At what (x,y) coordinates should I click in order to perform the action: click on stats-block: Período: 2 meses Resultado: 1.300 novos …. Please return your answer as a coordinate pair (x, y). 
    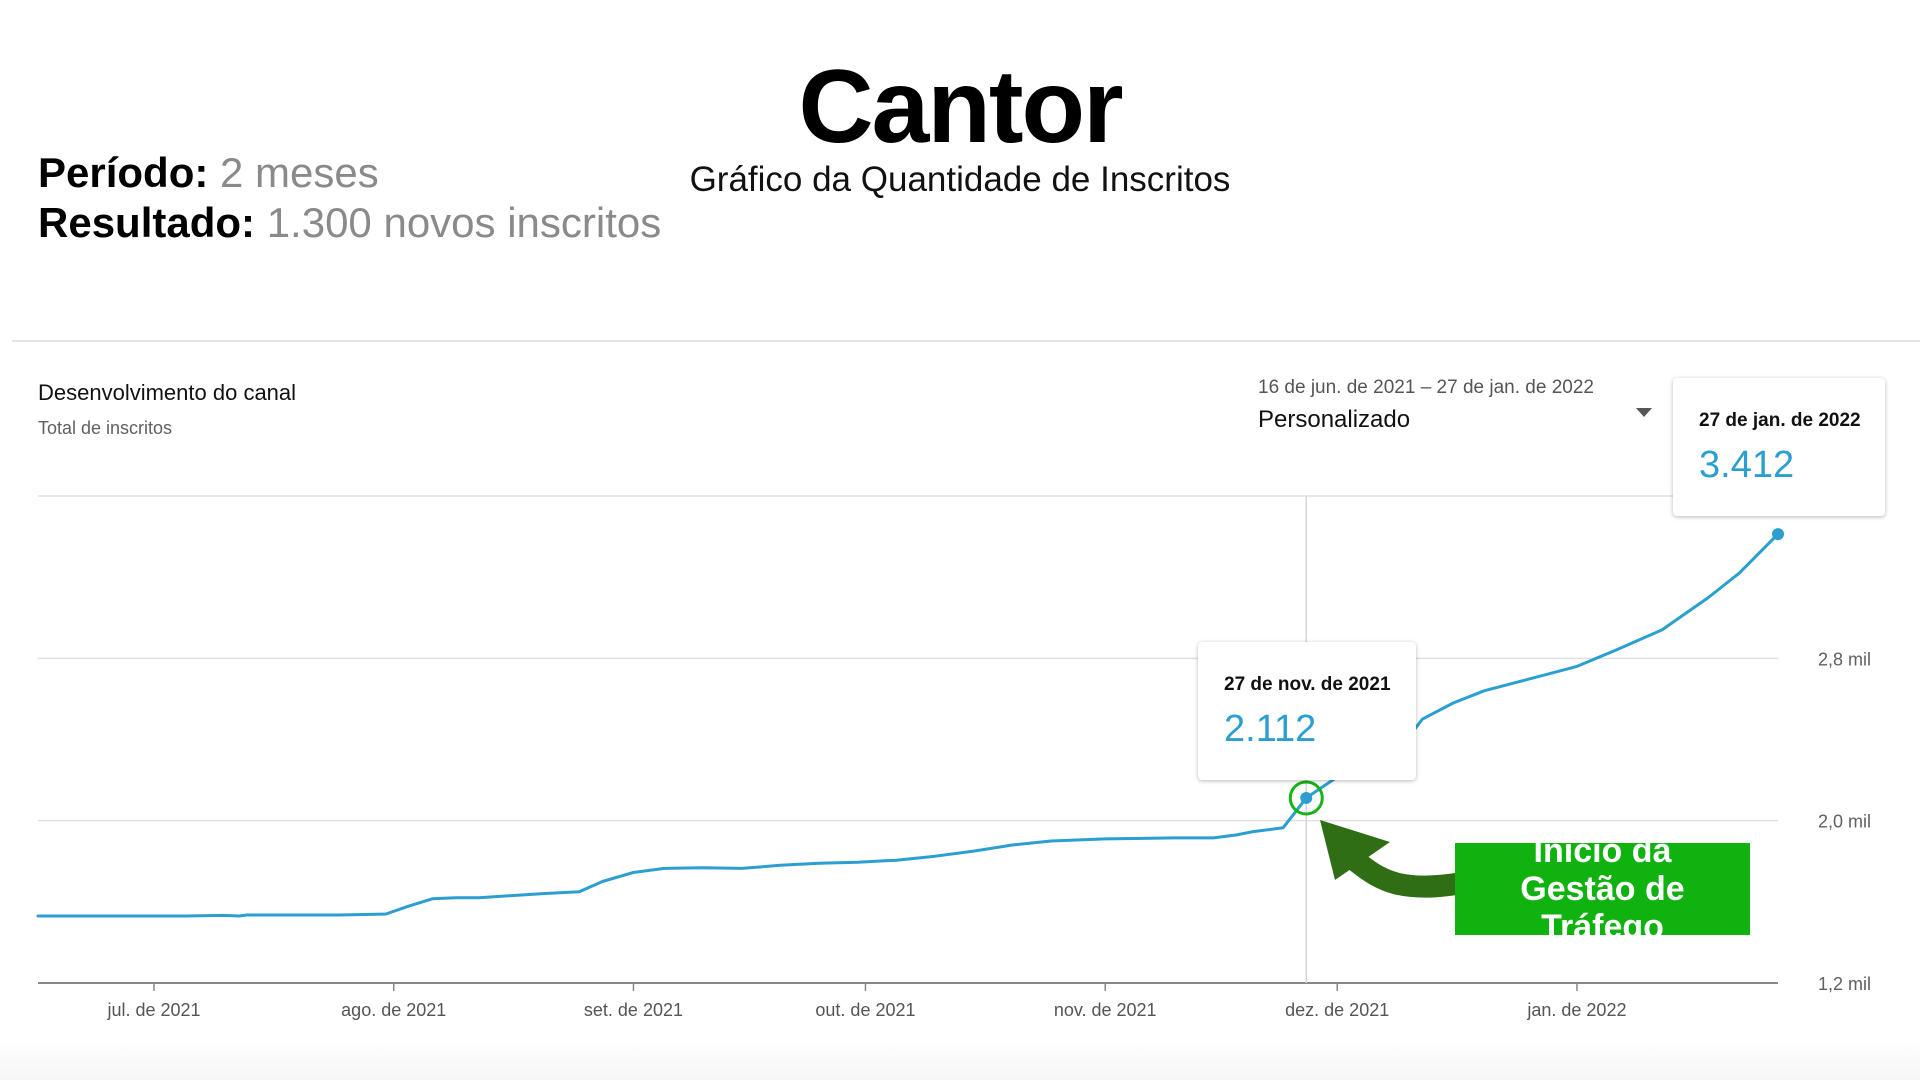
    Looking at the image, I should click on (349, 198).